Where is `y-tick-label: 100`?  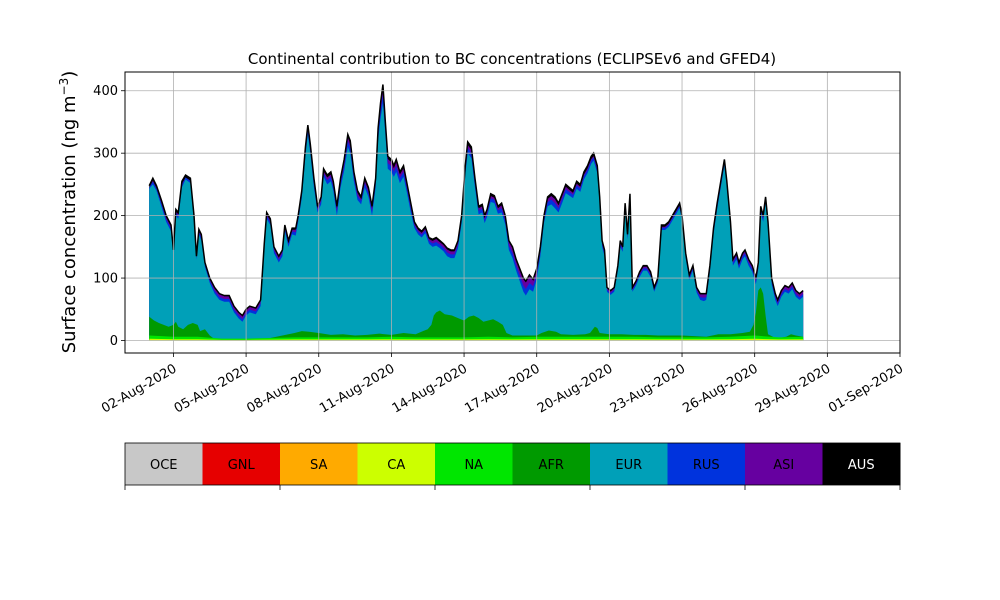
y-tick-label: 100 is located at coordinates (105, 279).